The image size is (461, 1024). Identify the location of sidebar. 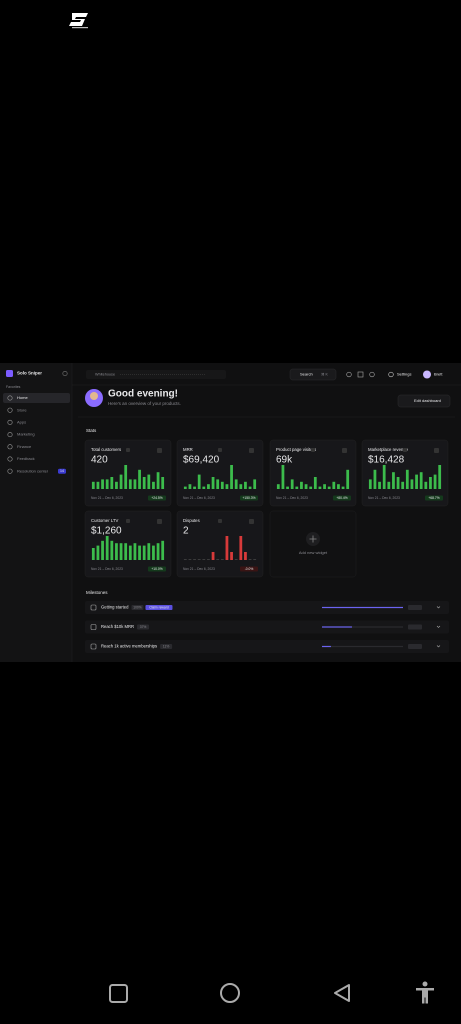
(36, 512).